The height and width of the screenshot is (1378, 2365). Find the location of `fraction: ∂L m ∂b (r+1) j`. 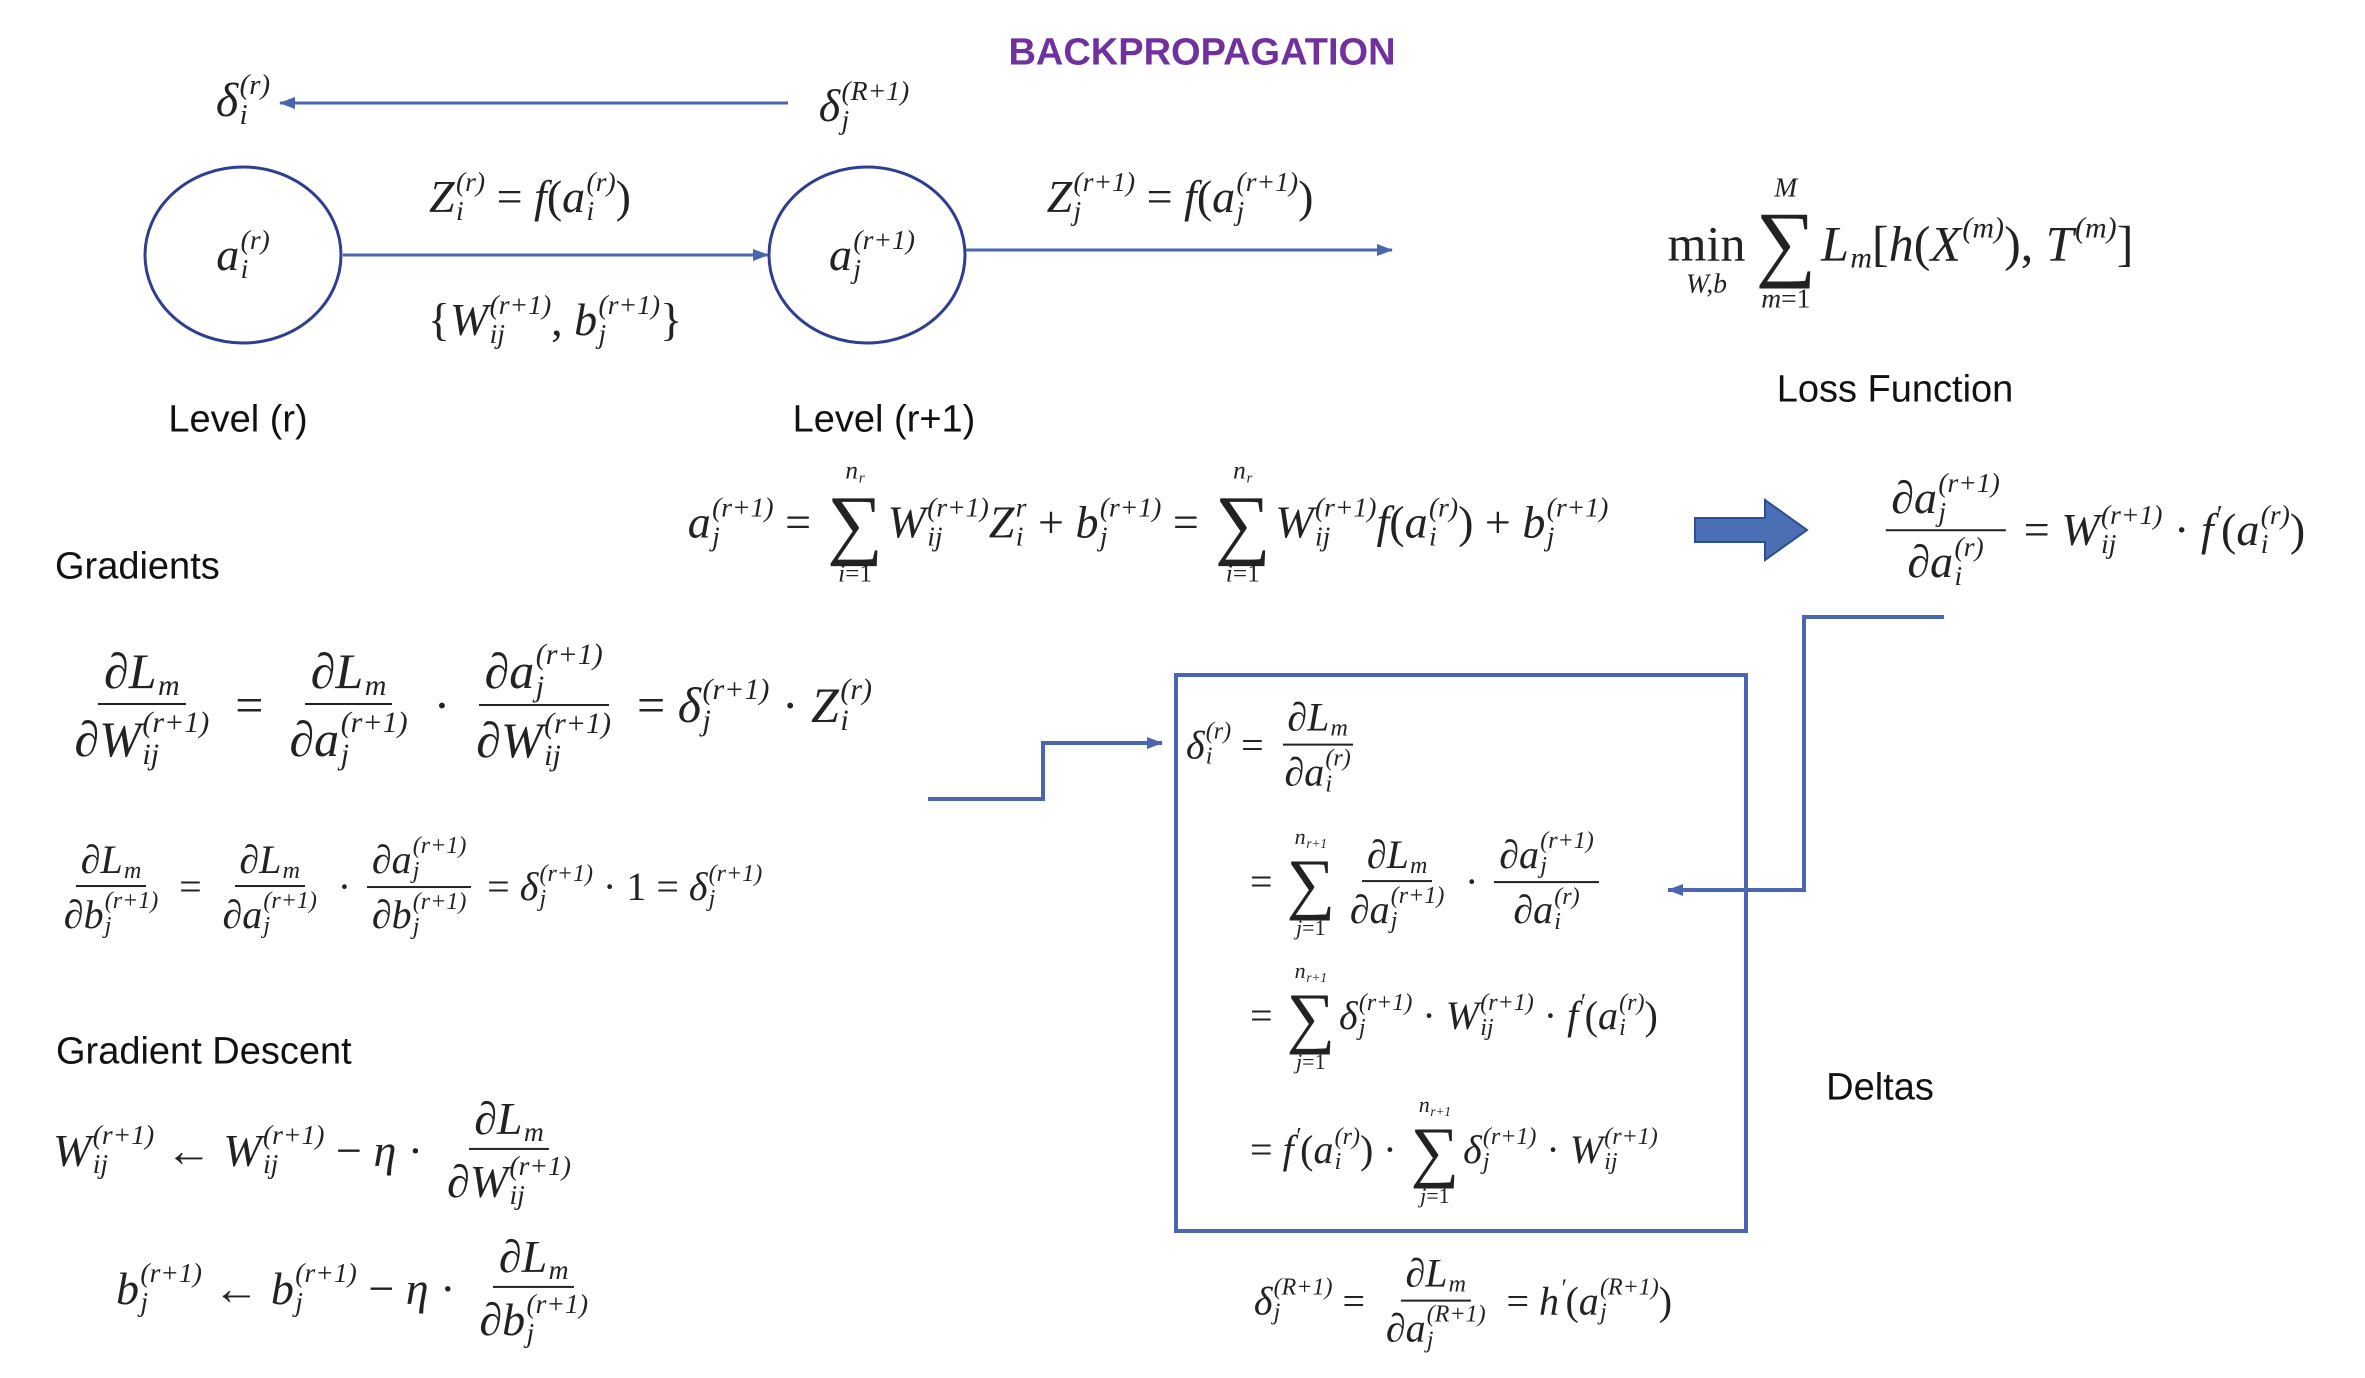

fraction: ∂L m ∂b (r+1) j is located at coordinates (534, 1288).